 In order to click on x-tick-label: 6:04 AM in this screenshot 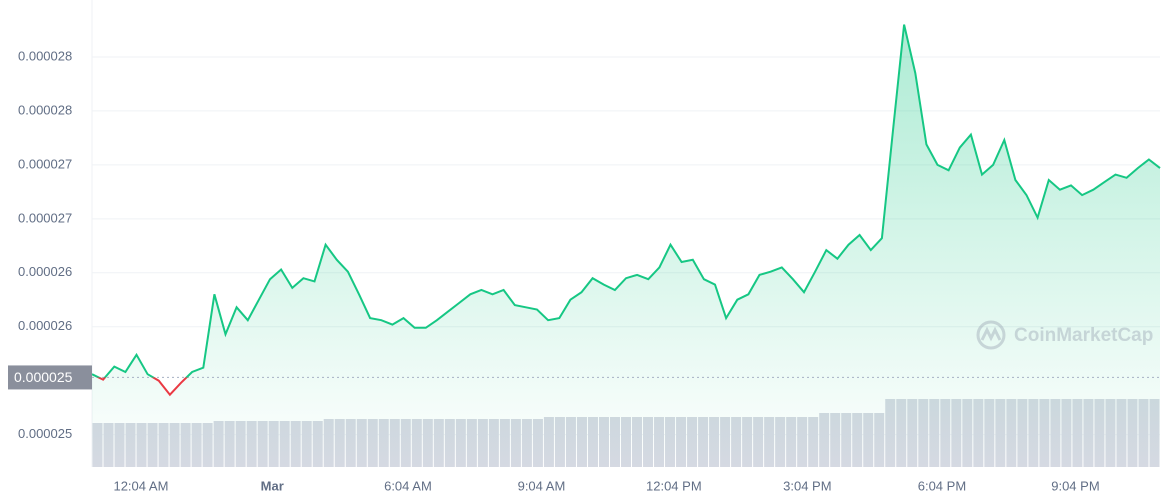, I will do `click(408, 485)`.